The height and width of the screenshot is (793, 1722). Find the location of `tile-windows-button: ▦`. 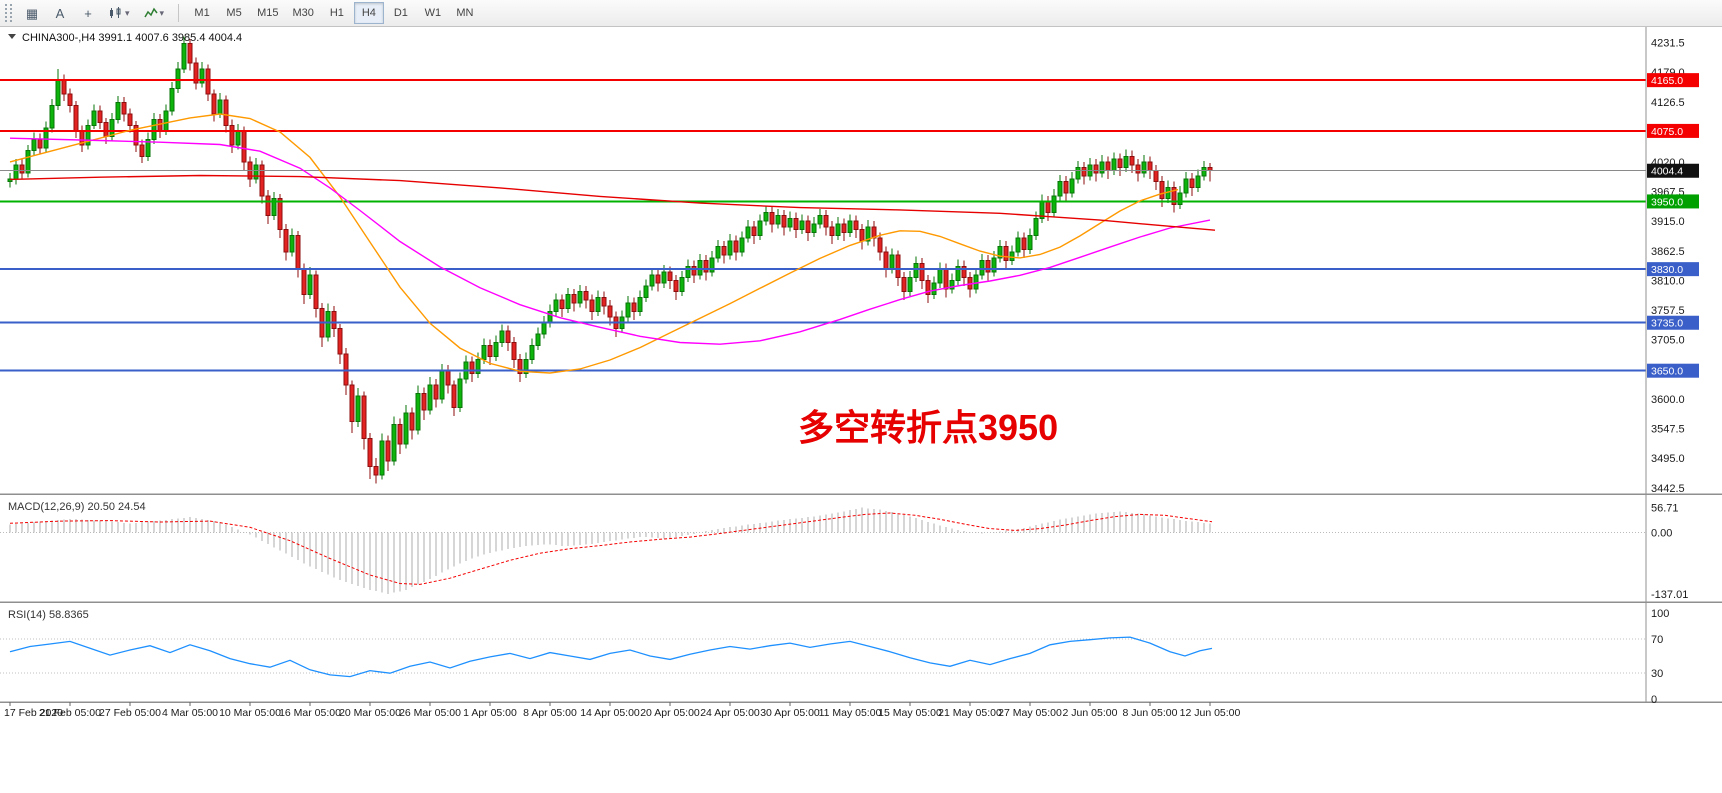

tile-windows-button: ▦ is located at coordinates (32, 13).